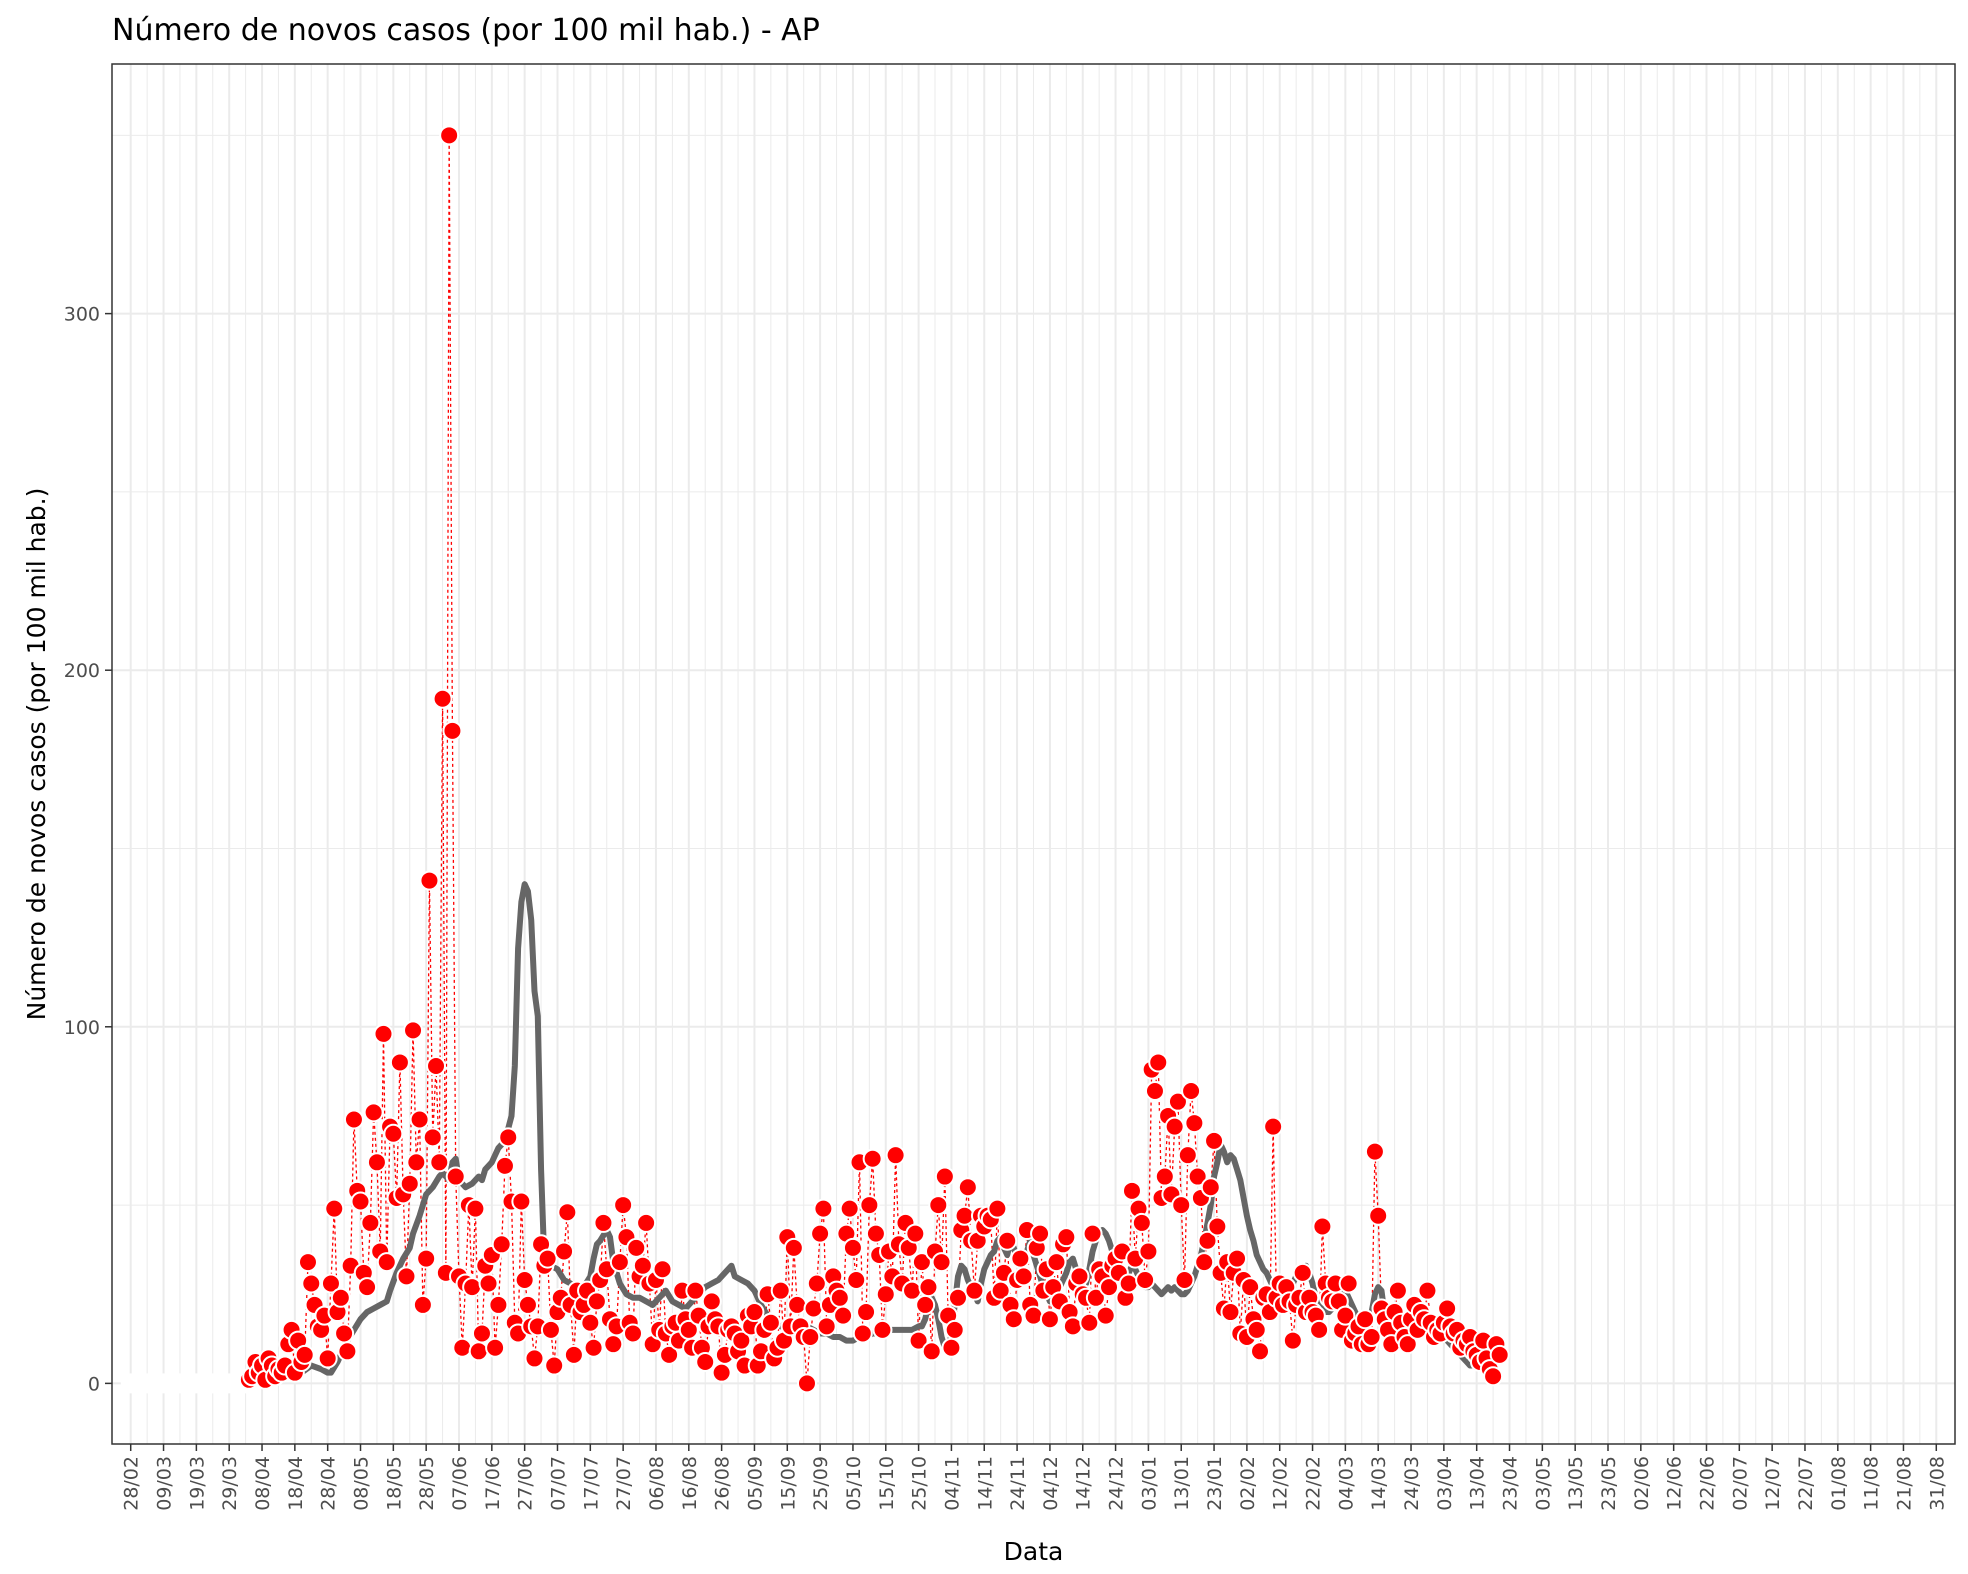 The image size is (1968, 1574). What do you see at coordinates (887, 1483) in the screenshot?
I see `x-tick-label: 15/10` at bounding box center [887, 1483].